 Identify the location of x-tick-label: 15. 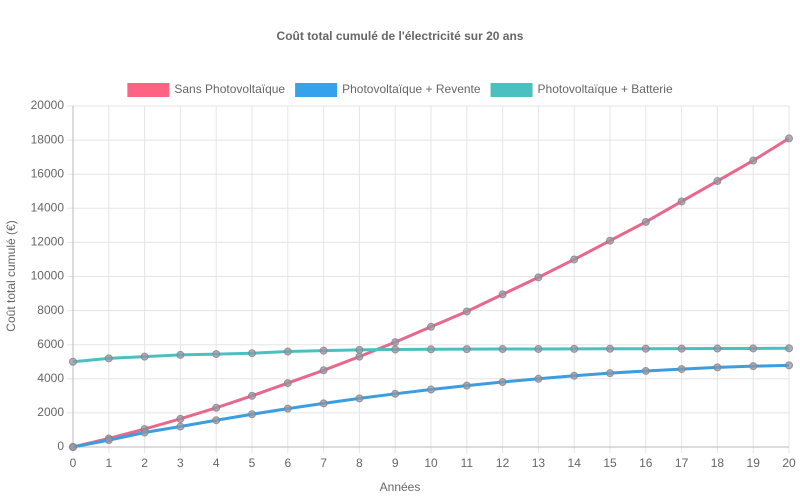
(610, 463).